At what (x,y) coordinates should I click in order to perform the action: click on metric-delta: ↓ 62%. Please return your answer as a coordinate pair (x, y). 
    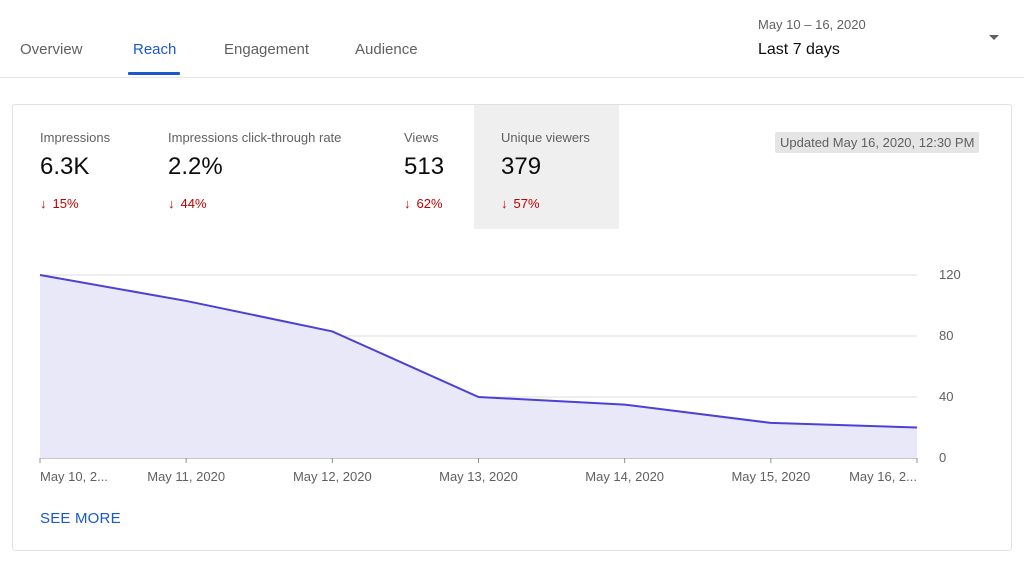
    Looking at the image, I should click on (423, 203).